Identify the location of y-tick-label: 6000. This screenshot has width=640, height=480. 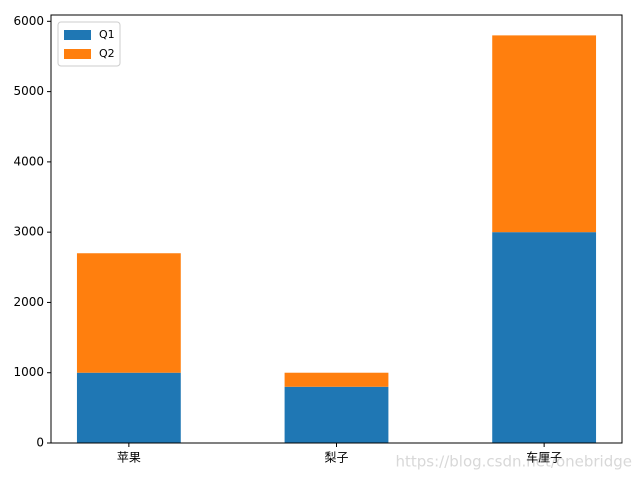
(28, 21).